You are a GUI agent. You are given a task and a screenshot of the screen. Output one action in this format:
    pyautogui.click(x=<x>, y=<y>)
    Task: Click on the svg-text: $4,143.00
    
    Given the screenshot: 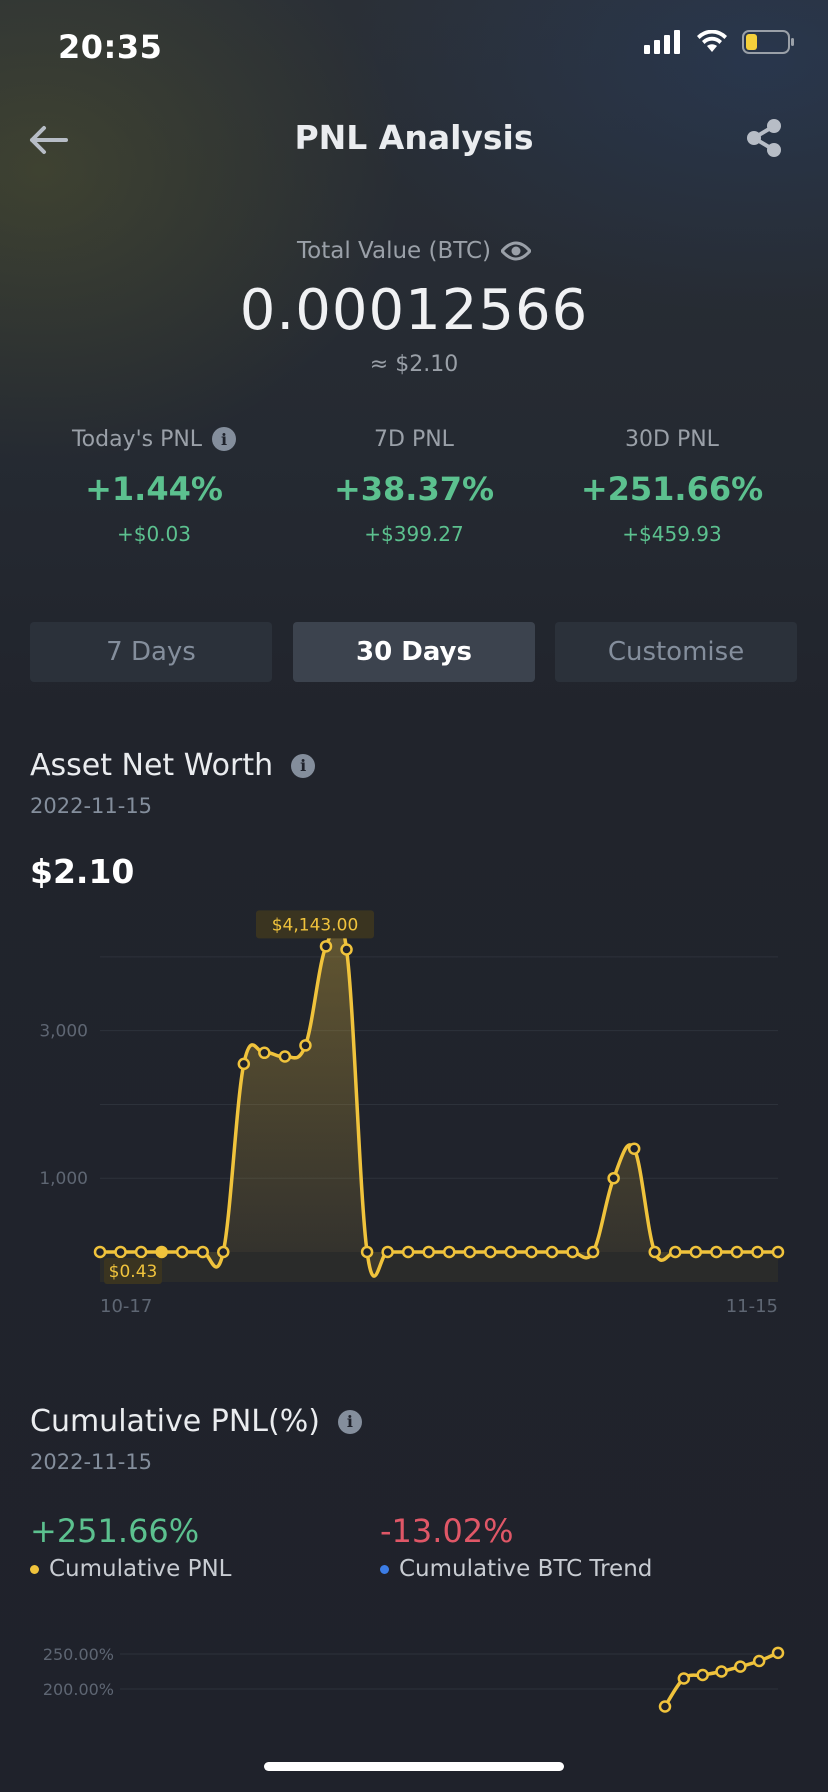 What is the action you would take?
    pyautogui.click(x=315, y=925)
    